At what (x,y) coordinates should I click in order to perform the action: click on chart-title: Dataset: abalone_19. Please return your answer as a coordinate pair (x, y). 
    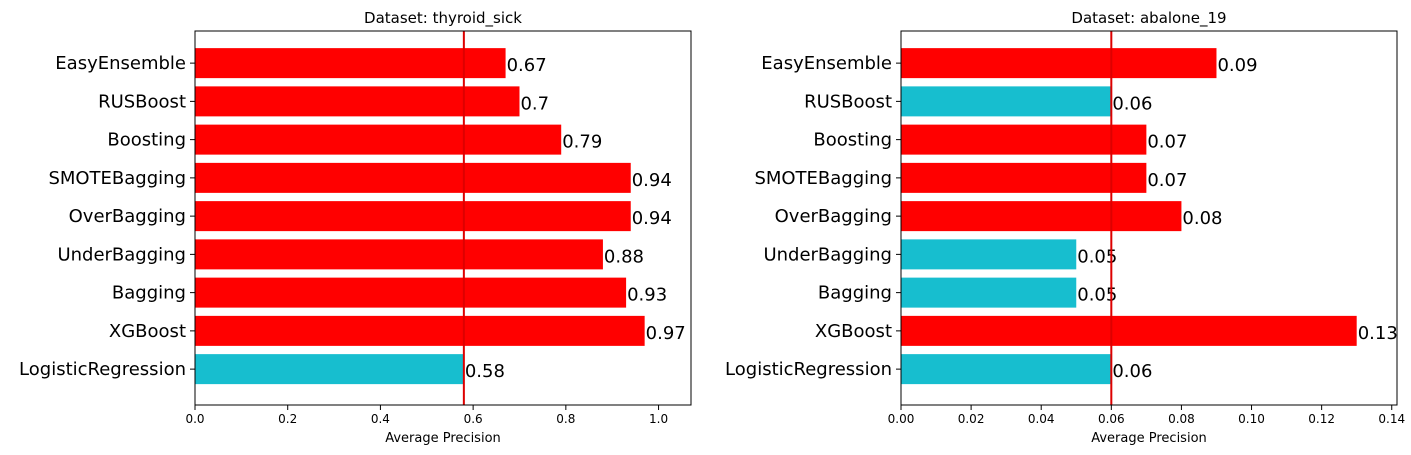
    Looking at the image, I should click on (1148, 18).